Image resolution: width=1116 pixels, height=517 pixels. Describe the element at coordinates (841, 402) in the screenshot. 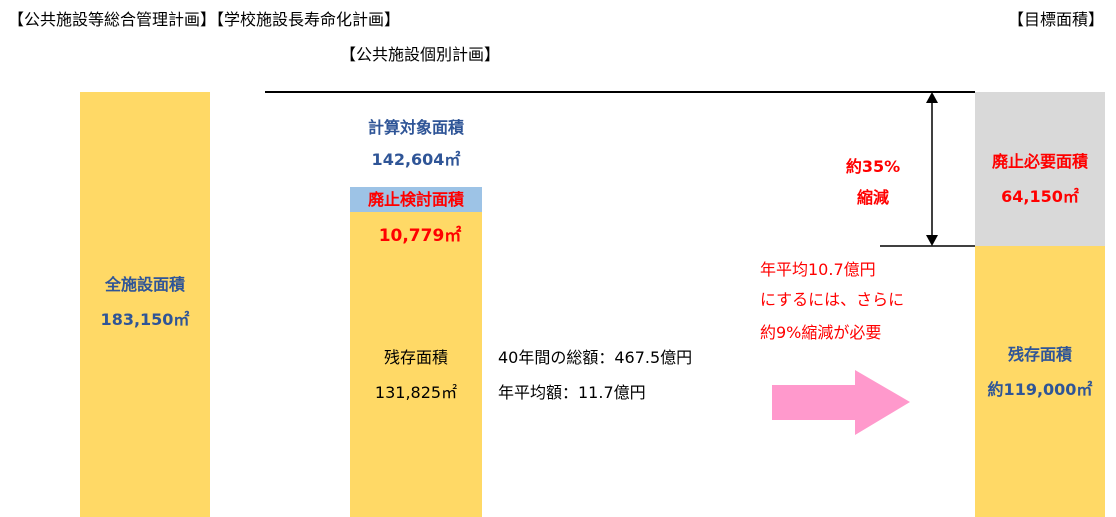

I see `pink-arrow` at that location.